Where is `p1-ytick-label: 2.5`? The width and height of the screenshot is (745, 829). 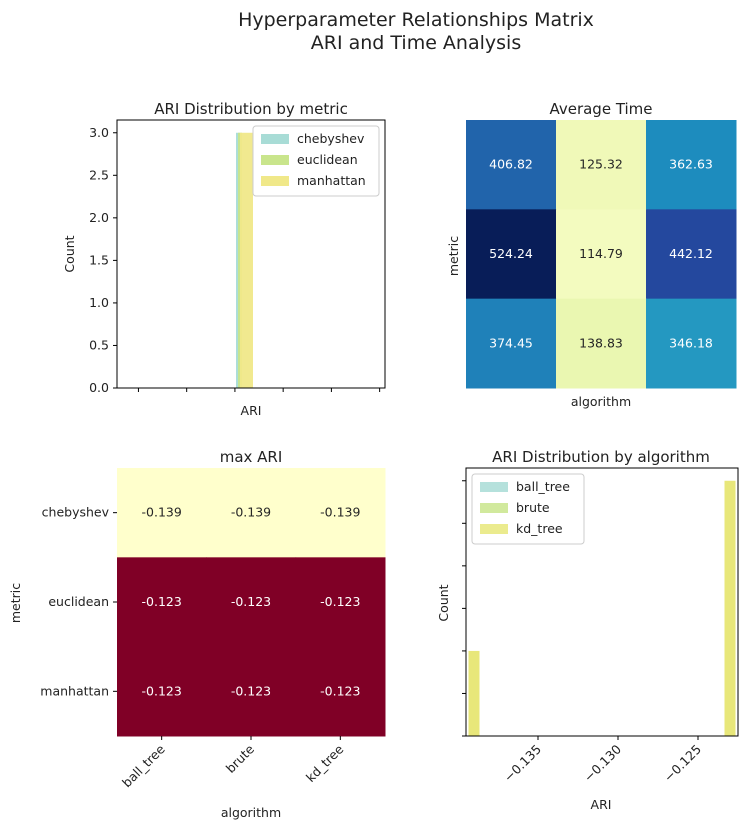
p1-ytick-label: 2.5 is located at coordinates (99, 174).